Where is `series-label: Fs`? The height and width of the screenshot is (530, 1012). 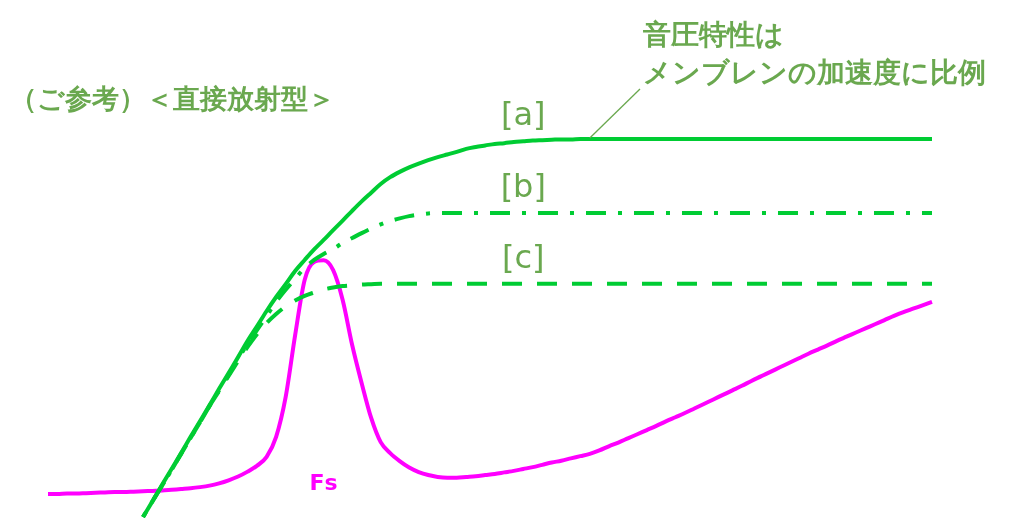
series-label: Fs is located at coordinates (323, 482).